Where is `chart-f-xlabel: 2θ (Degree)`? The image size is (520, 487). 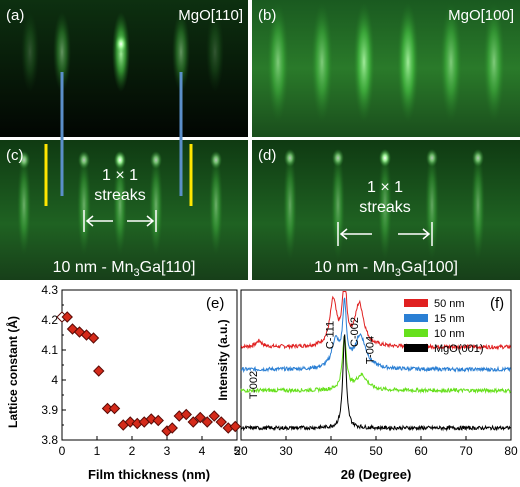
chart-f-xlabel: 2θ (Degree) is located at coordinates (376, 474).